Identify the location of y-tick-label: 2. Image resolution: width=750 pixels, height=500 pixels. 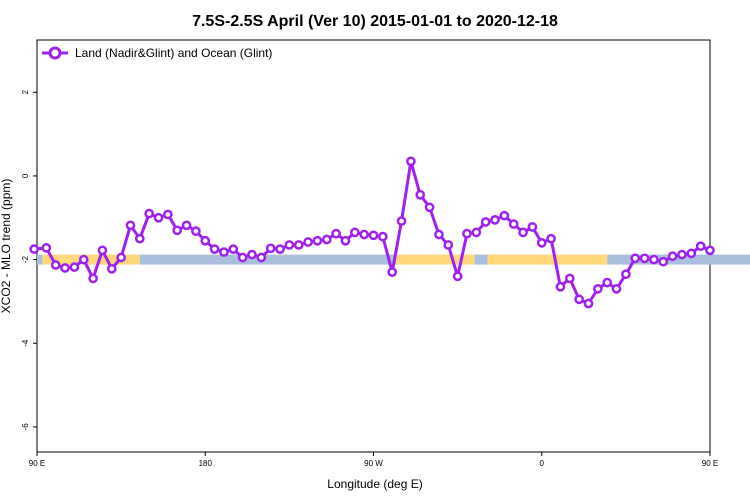
(25, 92).